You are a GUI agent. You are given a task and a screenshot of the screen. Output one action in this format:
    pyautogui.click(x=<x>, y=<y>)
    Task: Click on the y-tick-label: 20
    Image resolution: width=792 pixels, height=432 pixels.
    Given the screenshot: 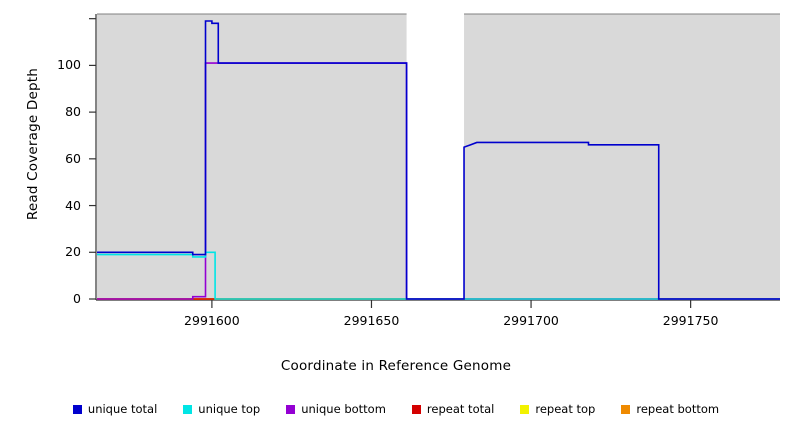 What is the action you would take?
    pyautogui.click(x=73, y=252)
    